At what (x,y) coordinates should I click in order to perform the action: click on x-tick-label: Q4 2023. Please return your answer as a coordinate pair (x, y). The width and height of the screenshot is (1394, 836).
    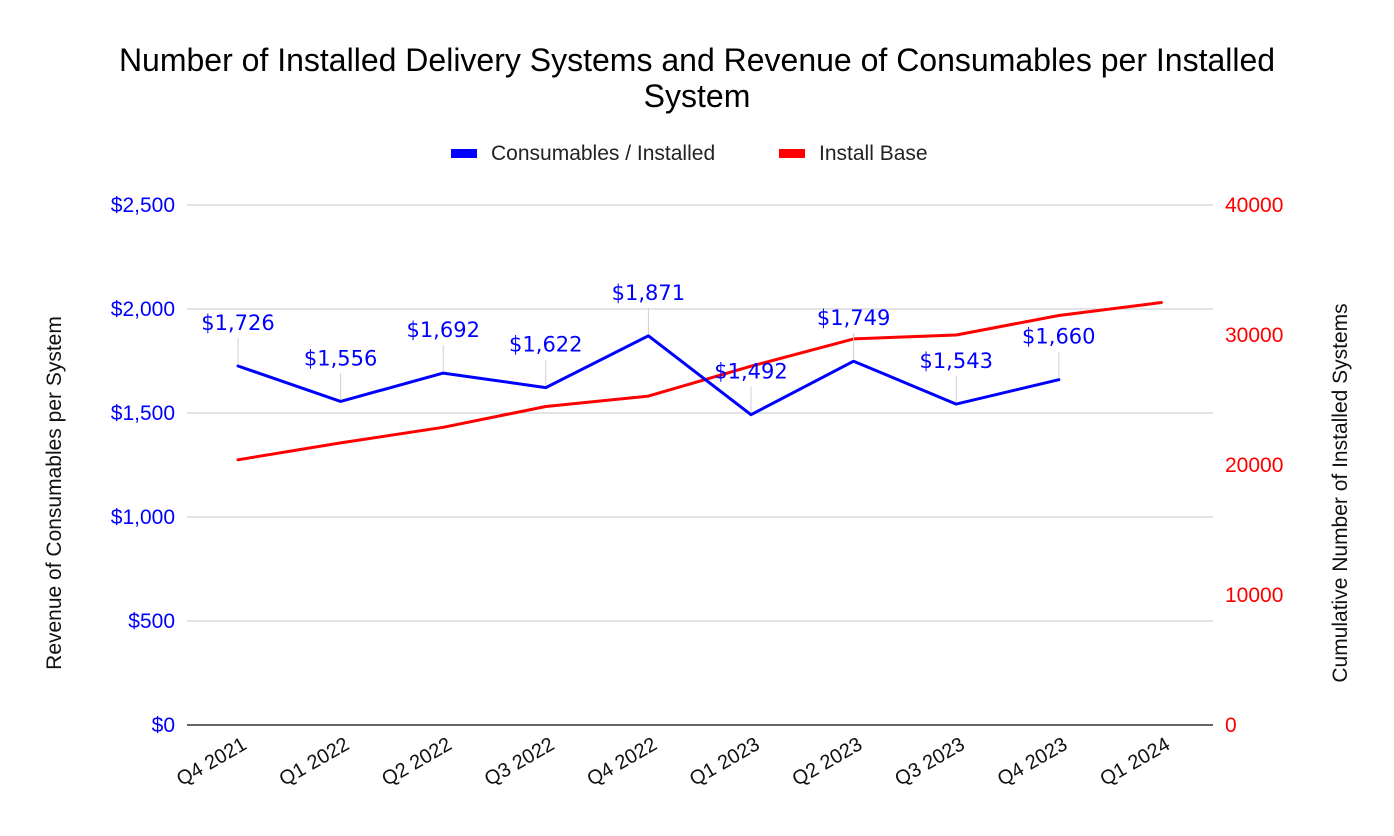
    Looking at the image, I should click on (1032, 761).